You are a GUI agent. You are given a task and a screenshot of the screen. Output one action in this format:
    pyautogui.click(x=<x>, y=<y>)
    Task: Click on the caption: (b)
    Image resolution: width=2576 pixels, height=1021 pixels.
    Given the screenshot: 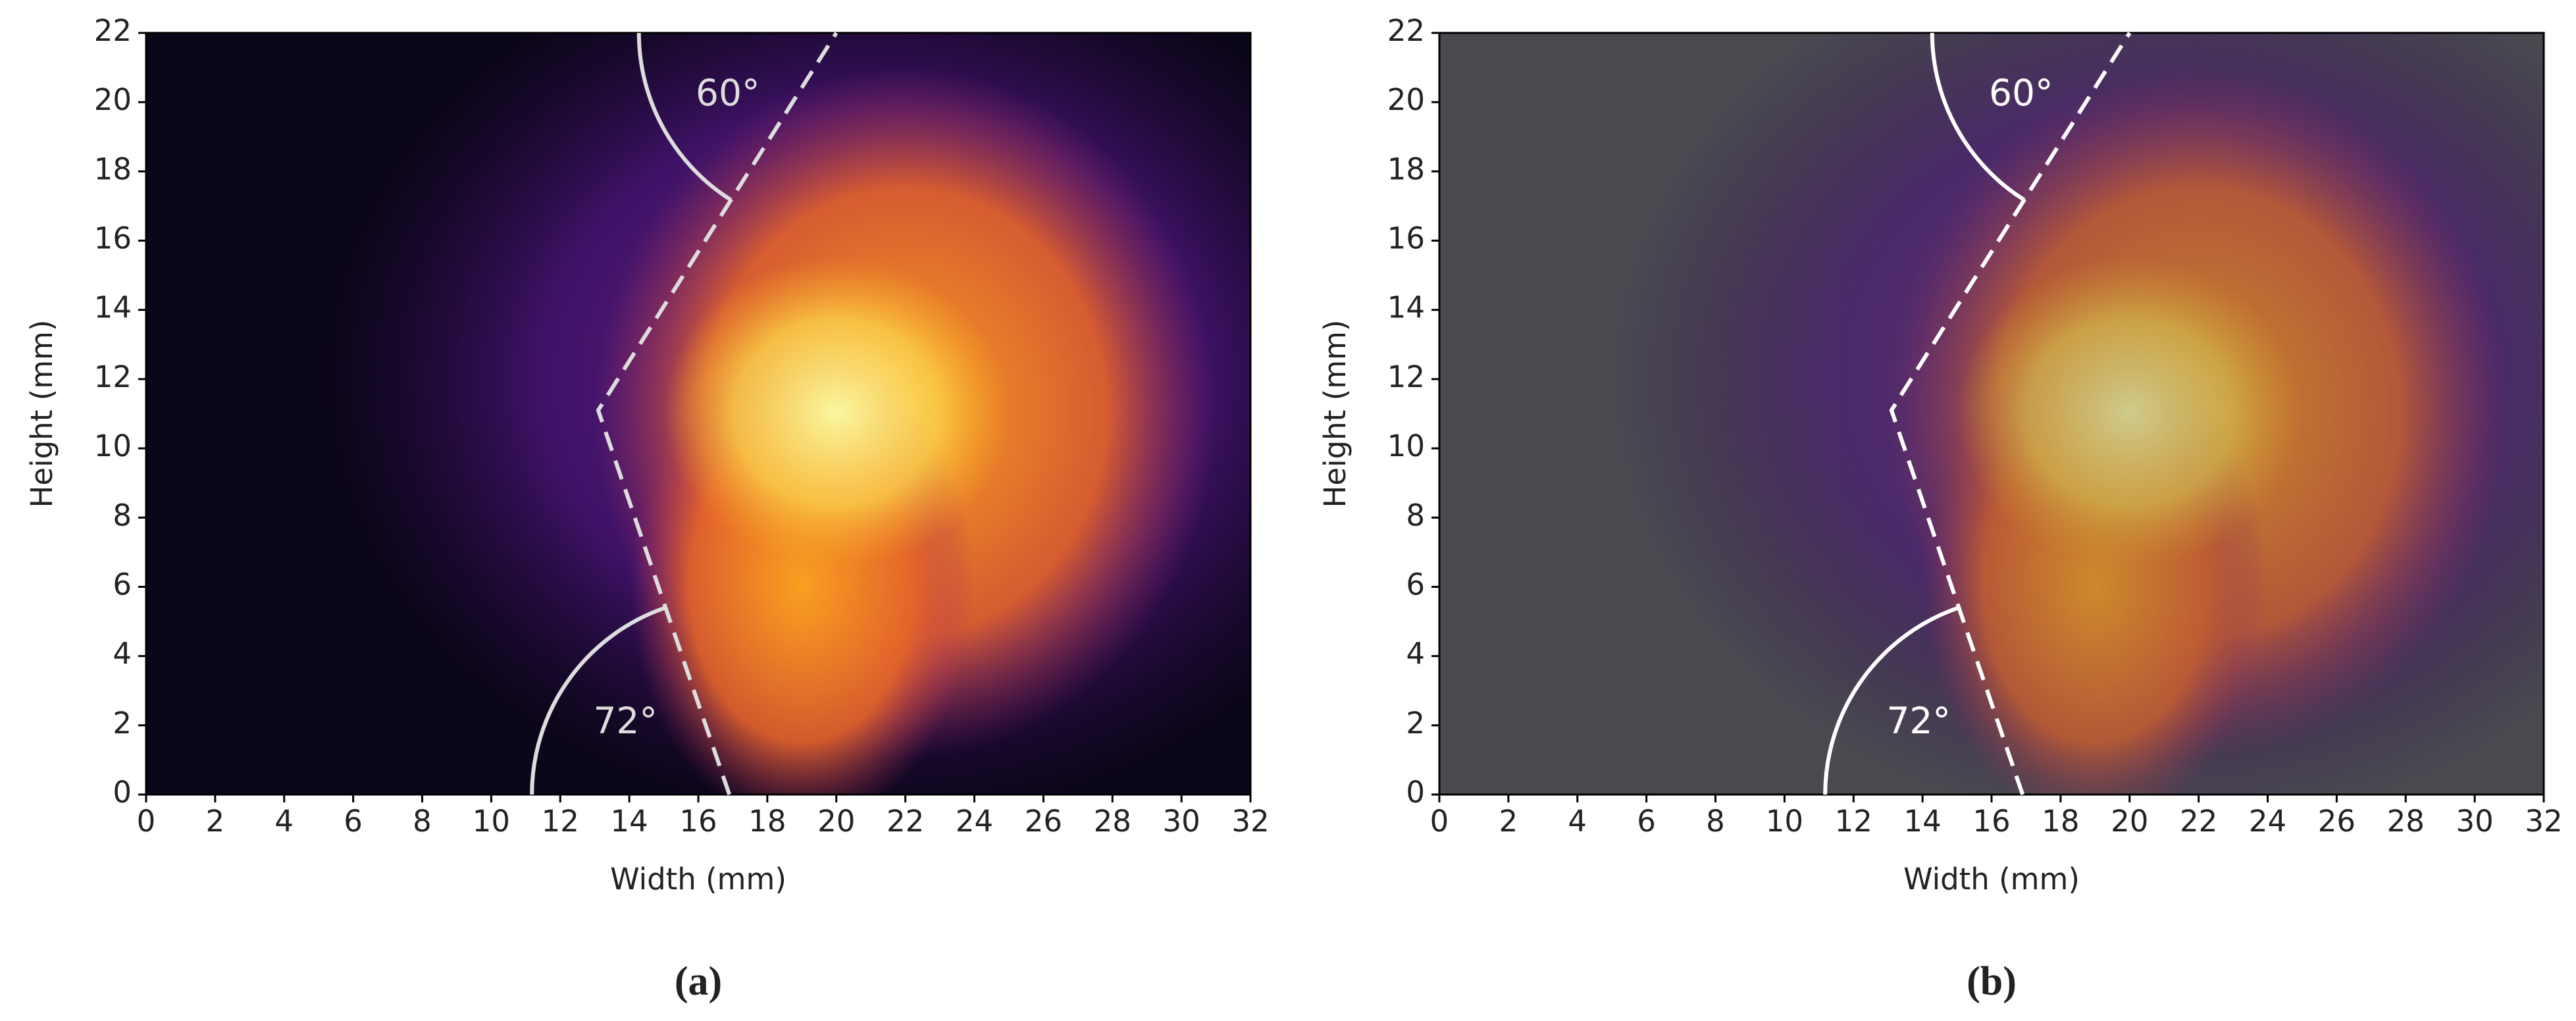 What is the action you would take?
    pyautogui.click(x=1992, y=981)
    